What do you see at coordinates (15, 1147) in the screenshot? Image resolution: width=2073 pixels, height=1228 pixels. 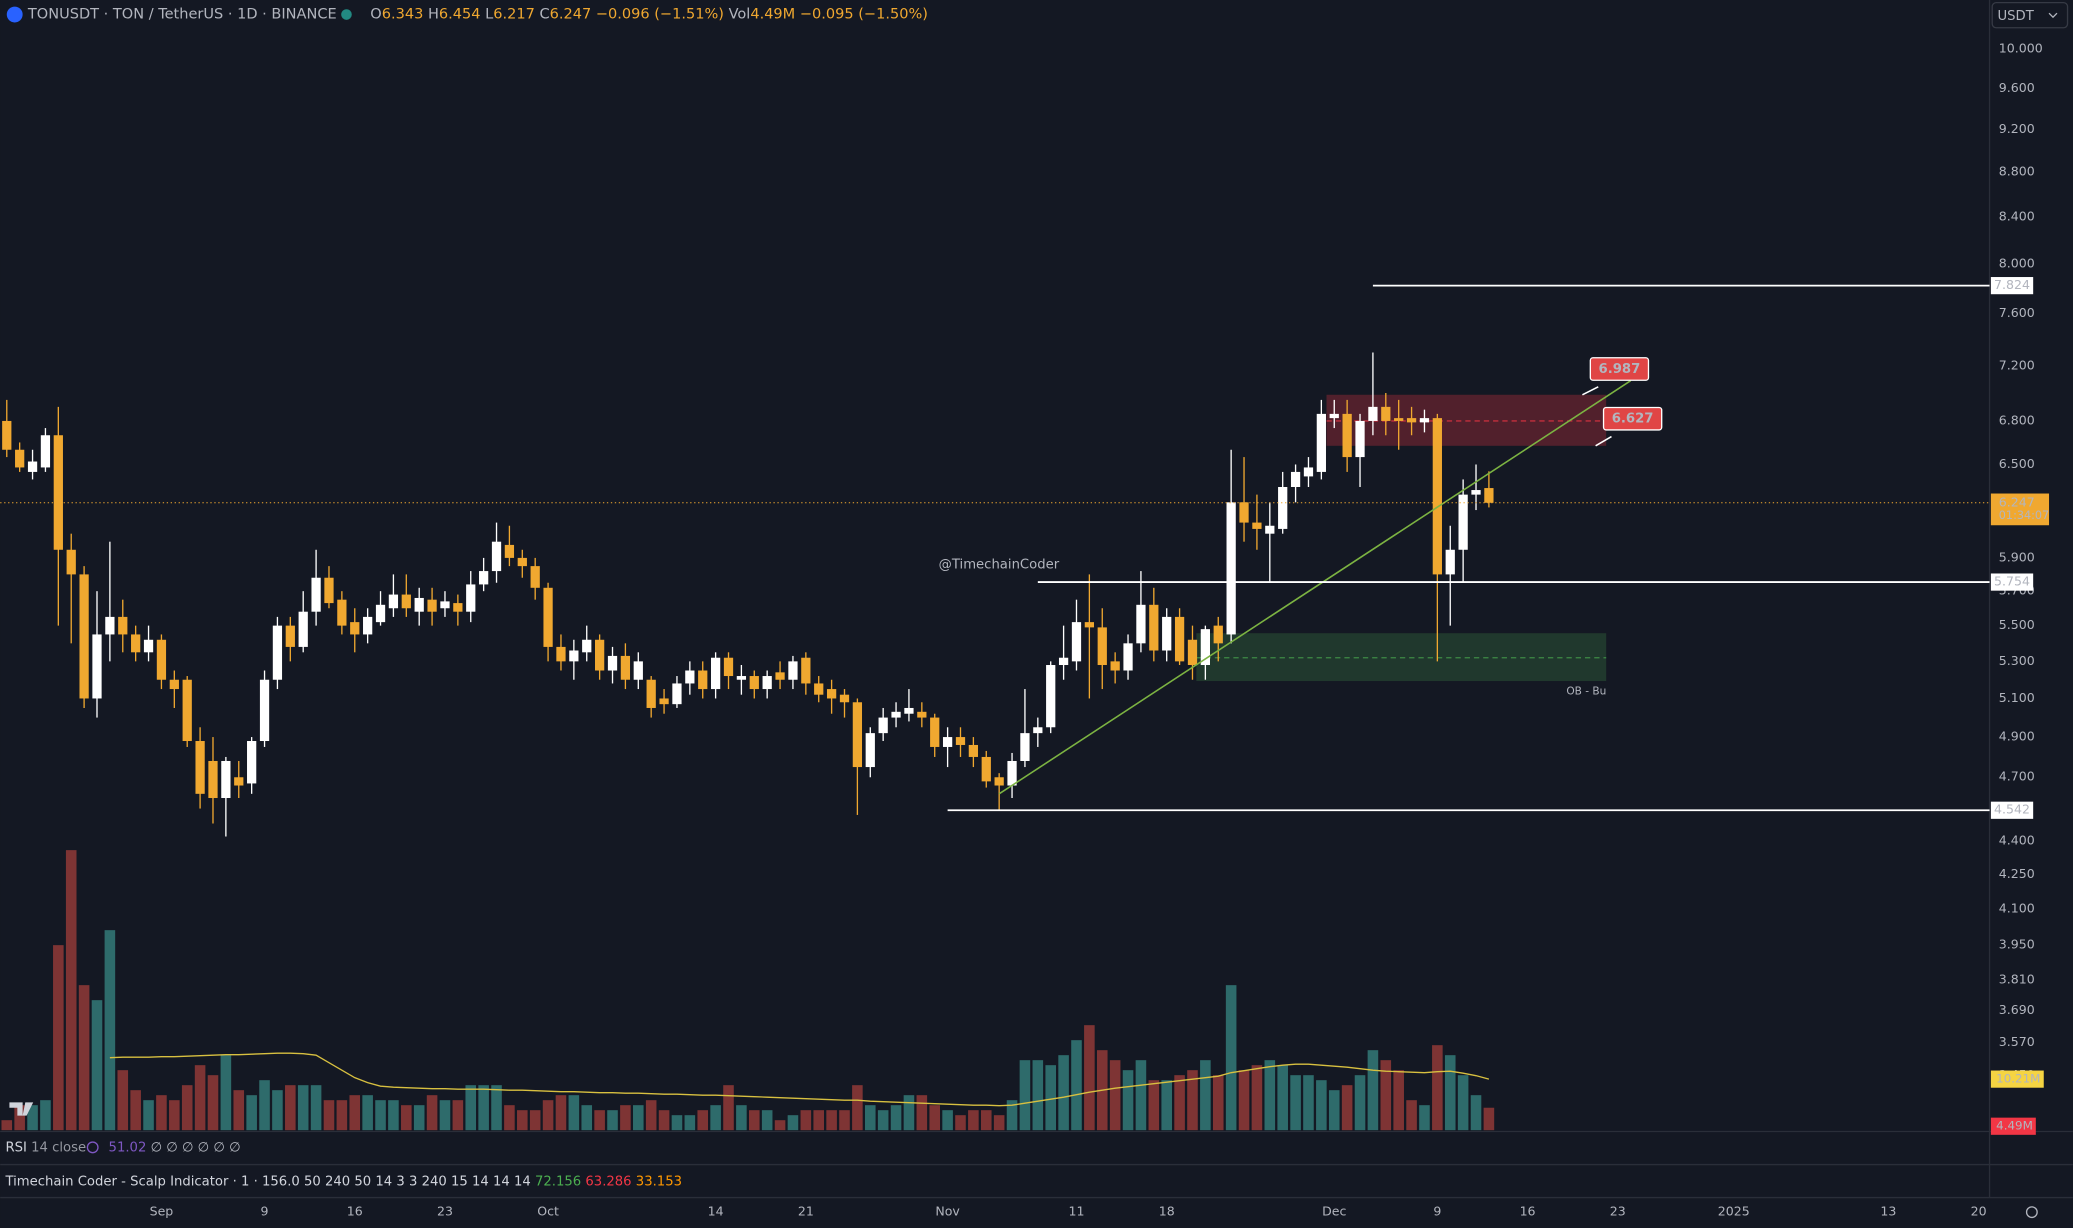 I see `rsi-label: RSI` at bounding box center [15, 1147].